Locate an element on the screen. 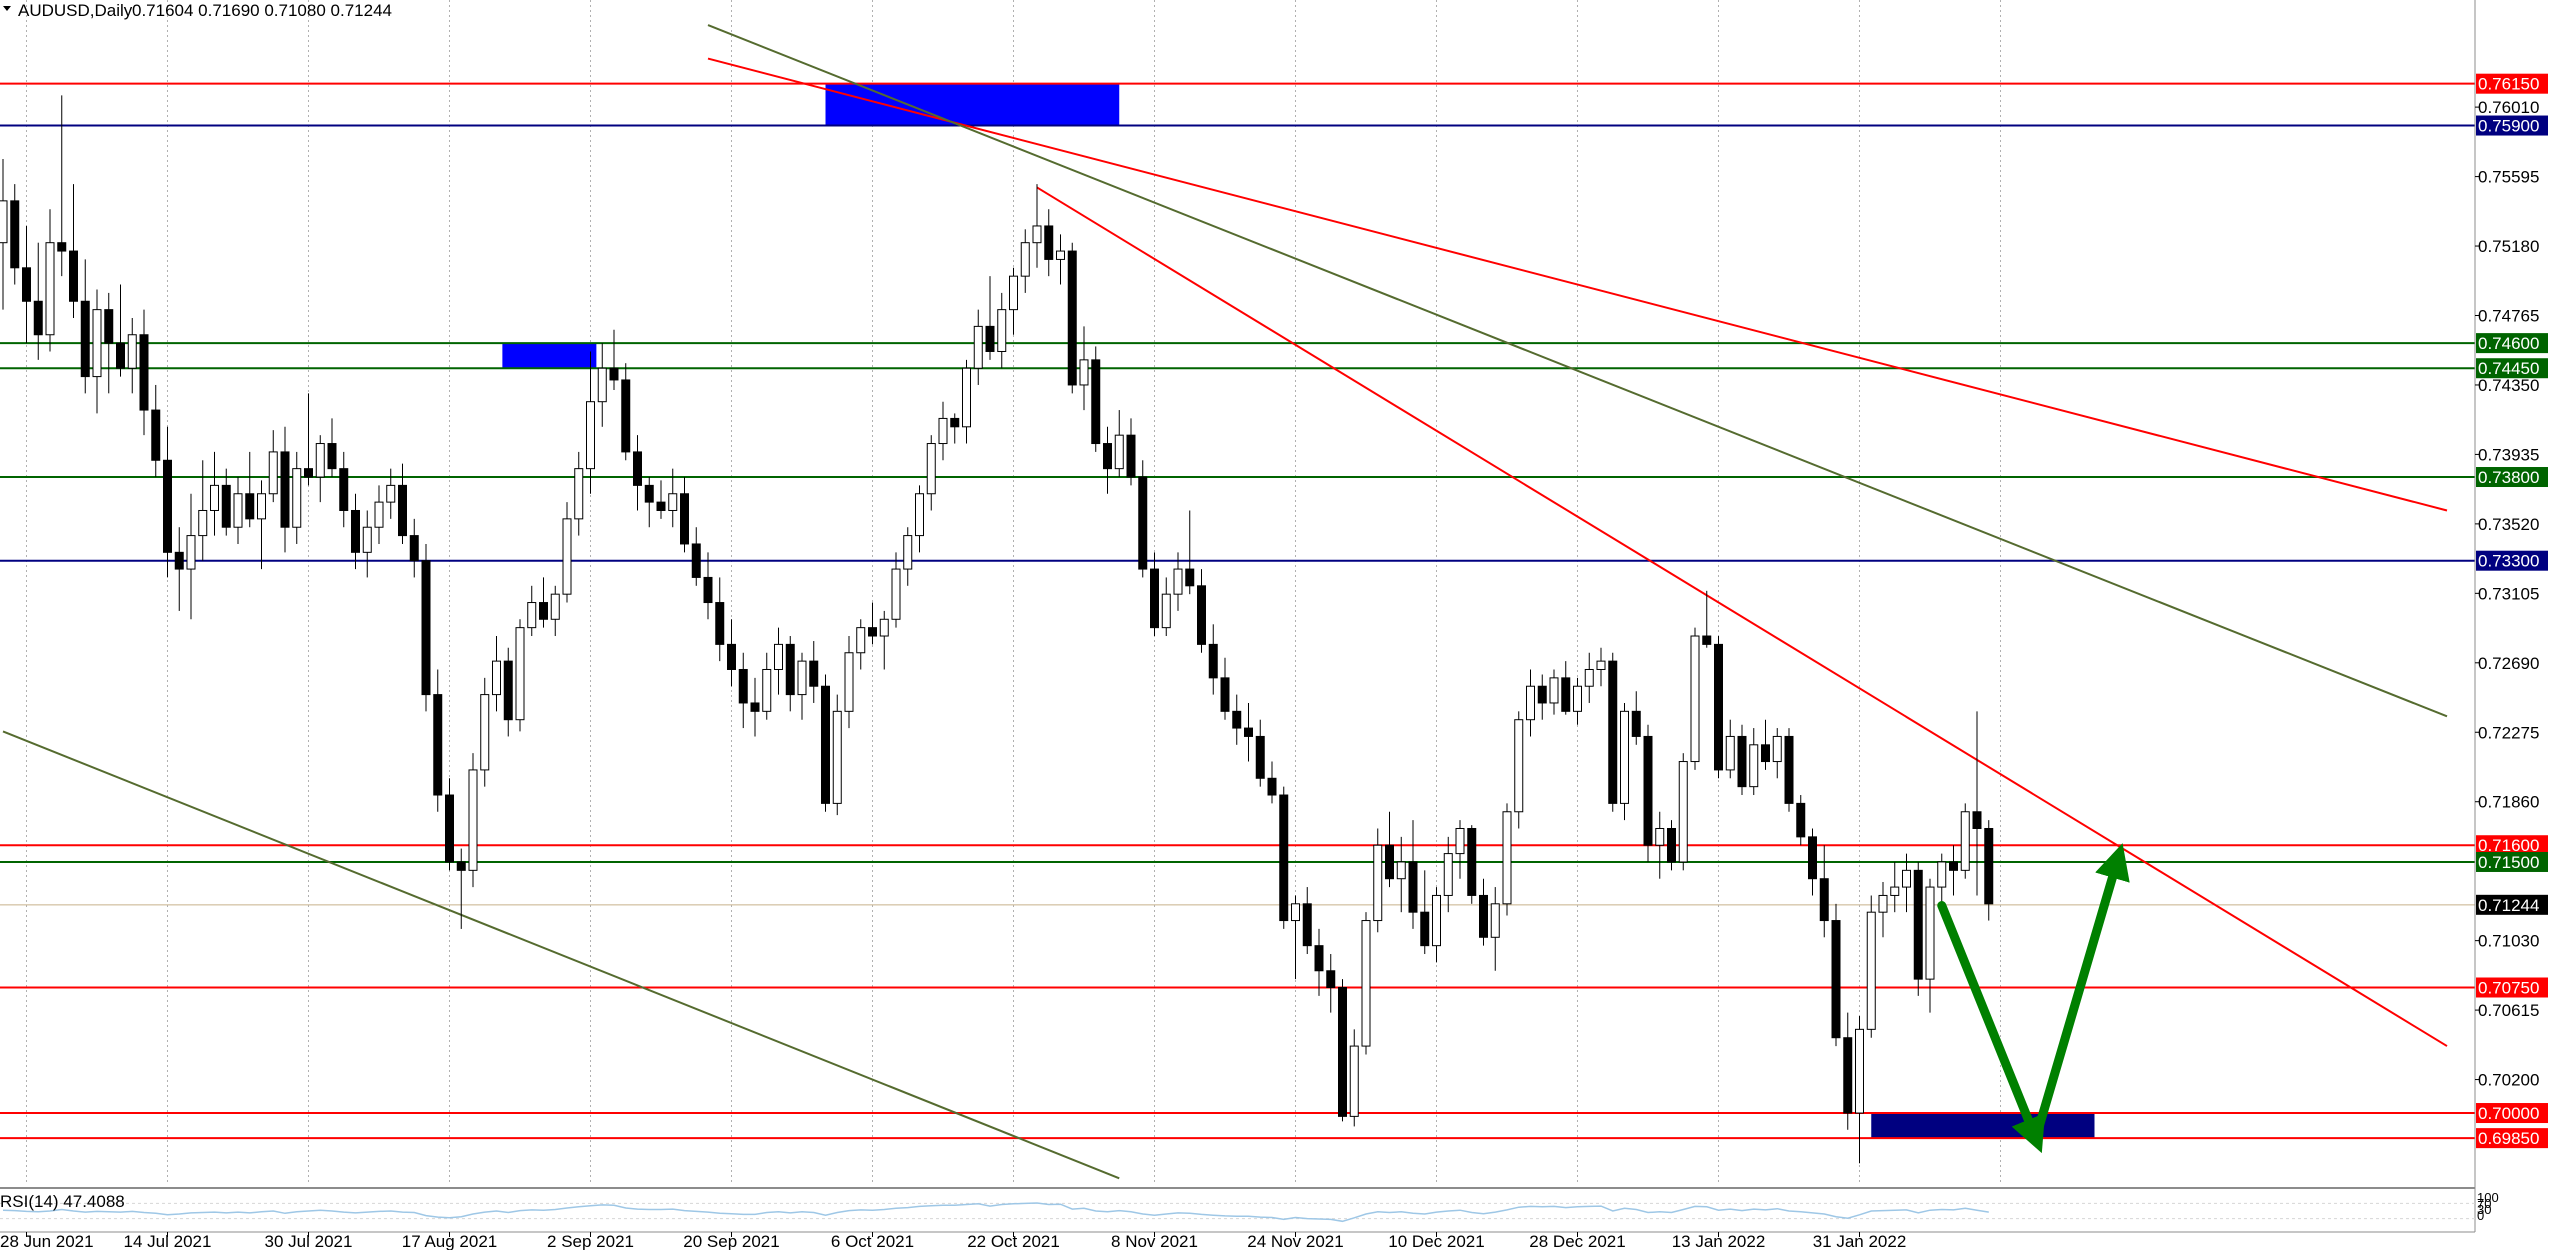 Image resolution: width=2560 pixels, height=1250 pixels. date-tick-label-2: 30 Jul 2021 is located at coordinates (309, 1241).